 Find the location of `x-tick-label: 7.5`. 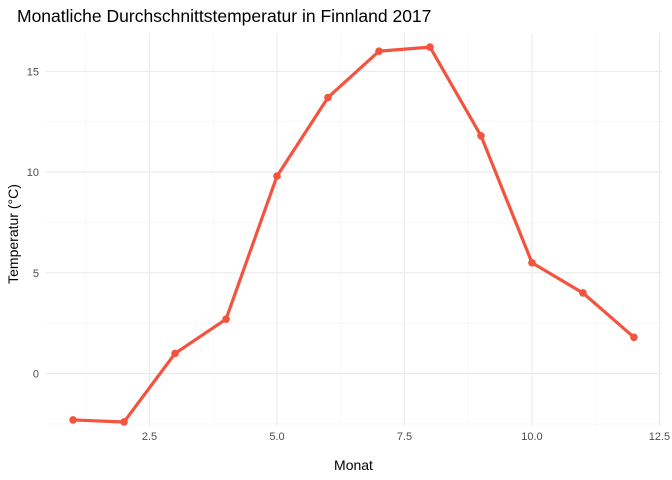

x-tick-label: 7.5 is located at coordinates (404, 437).